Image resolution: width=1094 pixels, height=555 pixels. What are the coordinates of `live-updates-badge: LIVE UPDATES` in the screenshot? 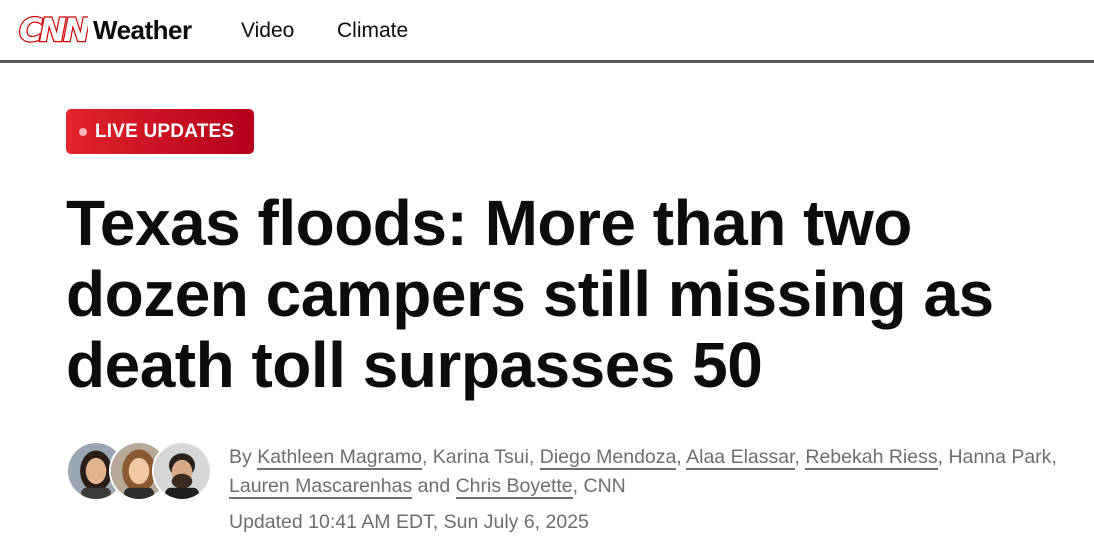 It's located at (160, 131).